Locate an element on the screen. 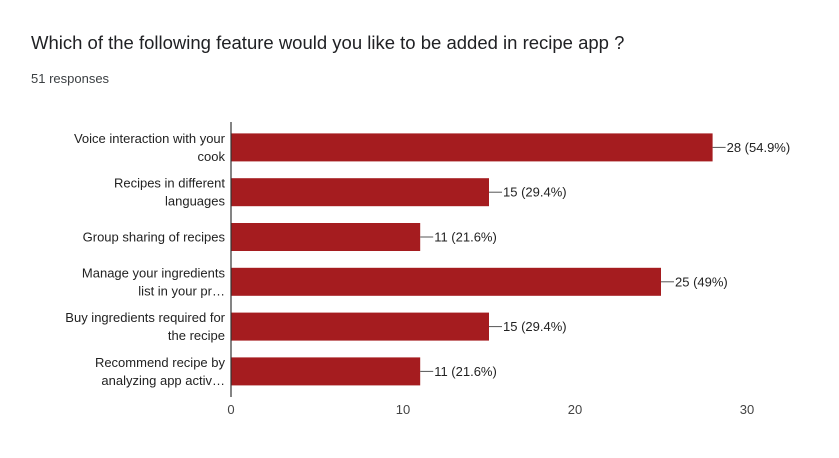  category-label-line: Recommend recipe by is located at coordinates (160, 362).